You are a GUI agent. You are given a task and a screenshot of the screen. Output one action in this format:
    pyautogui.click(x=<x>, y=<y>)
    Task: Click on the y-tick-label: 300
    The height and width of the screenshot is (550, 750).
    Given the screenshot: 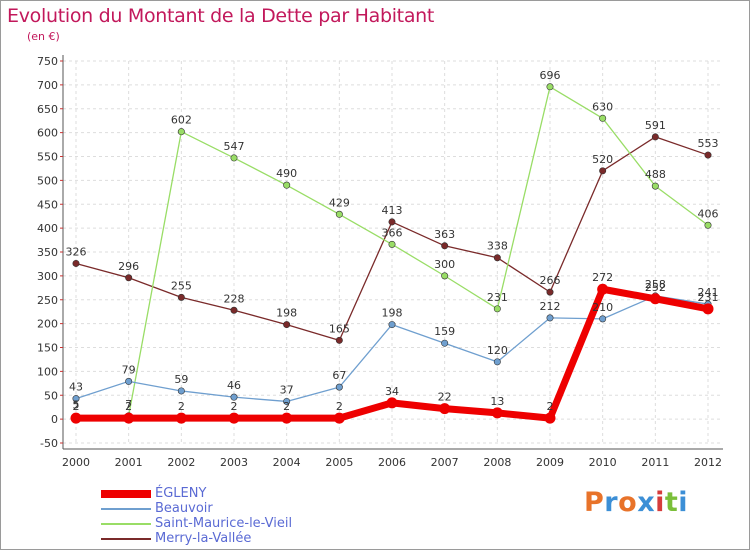 What is the action you would take?
    pyautogui.click(x=47, y=276)
    